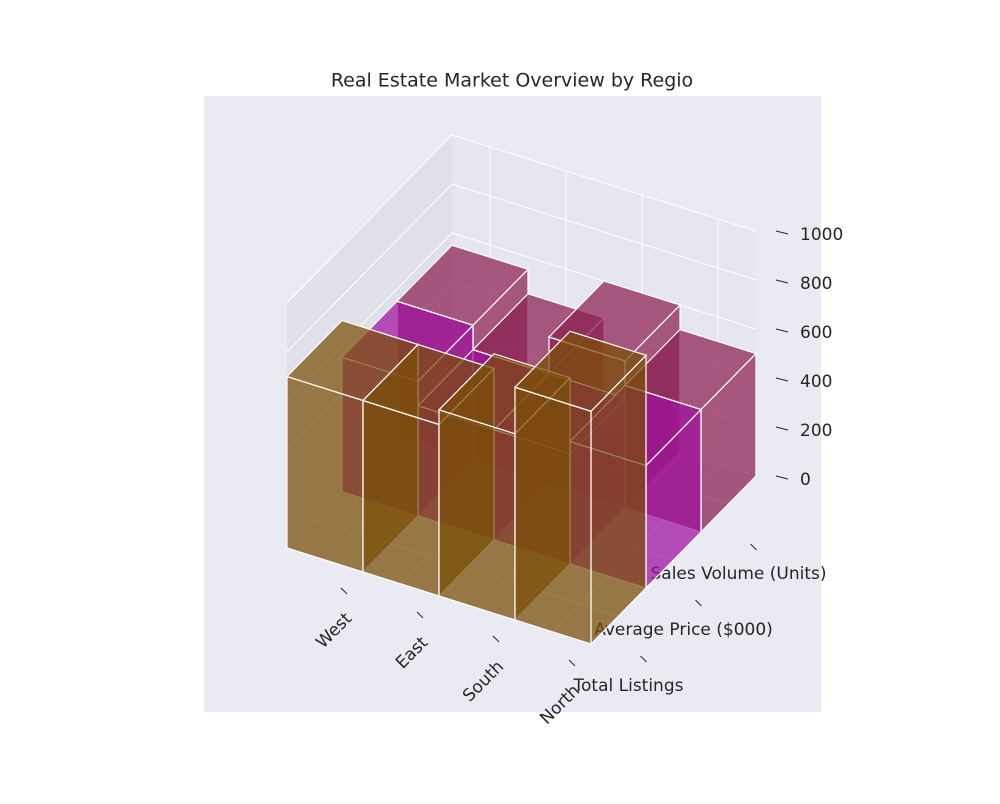 This screenshot has height=804, width=1000. I want to click on y-tick-label: Total Listings, so click(628, 686).